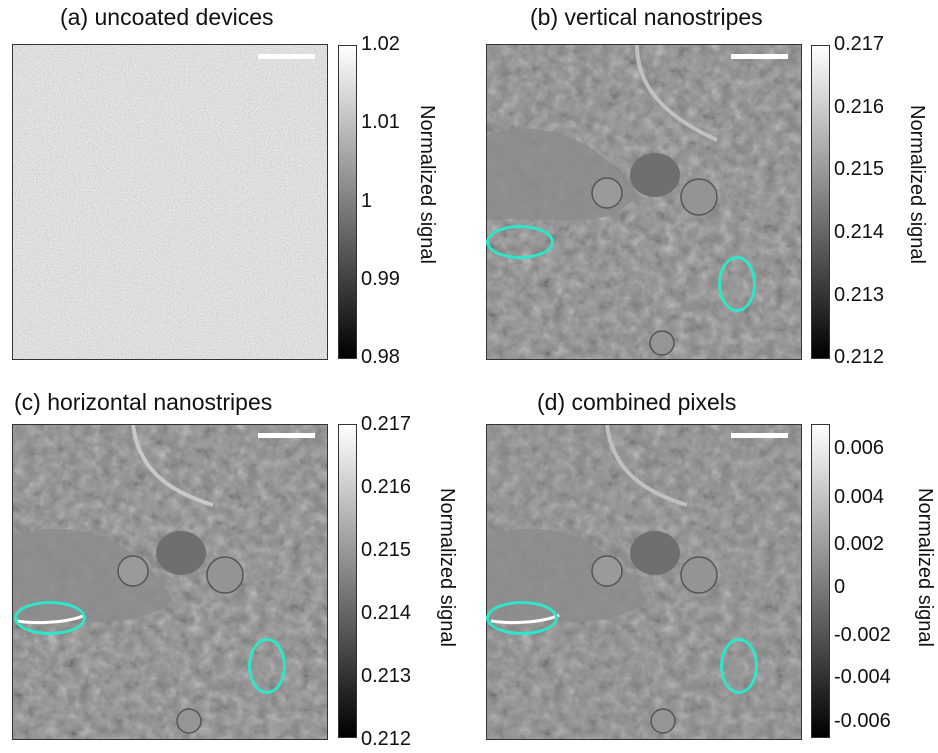 The image size is (938, 753). What do you see at coordinates (347, 202) in the screenshot?
I see `panel-a-colorbar` at bounding box center [347, 202].